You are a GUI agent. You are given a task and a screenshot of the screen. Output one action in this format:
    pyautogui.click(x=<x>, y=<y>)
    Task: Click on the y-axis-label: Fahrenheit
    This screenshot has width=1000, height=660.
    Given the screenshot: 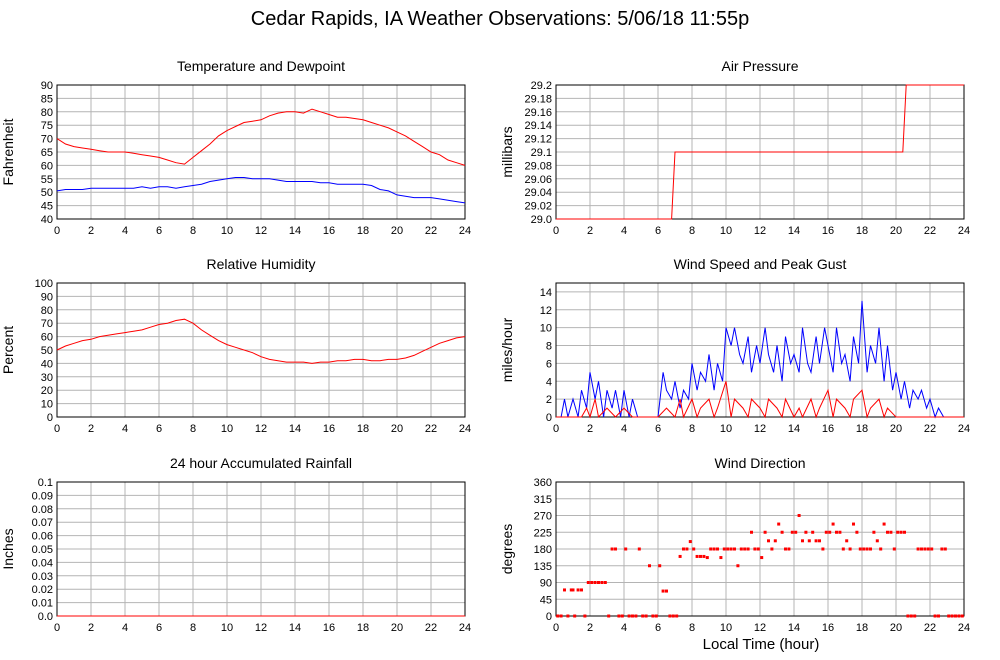 What is the action you would take?
    pyautogui.click(x=8, y=151)
    